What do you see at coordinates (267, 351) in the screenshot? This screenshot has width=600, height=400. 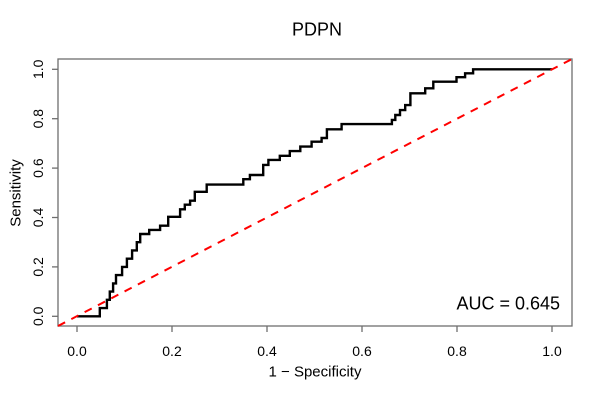 I see `x-tick-label: 0.4` at bounding box center [267, 351].